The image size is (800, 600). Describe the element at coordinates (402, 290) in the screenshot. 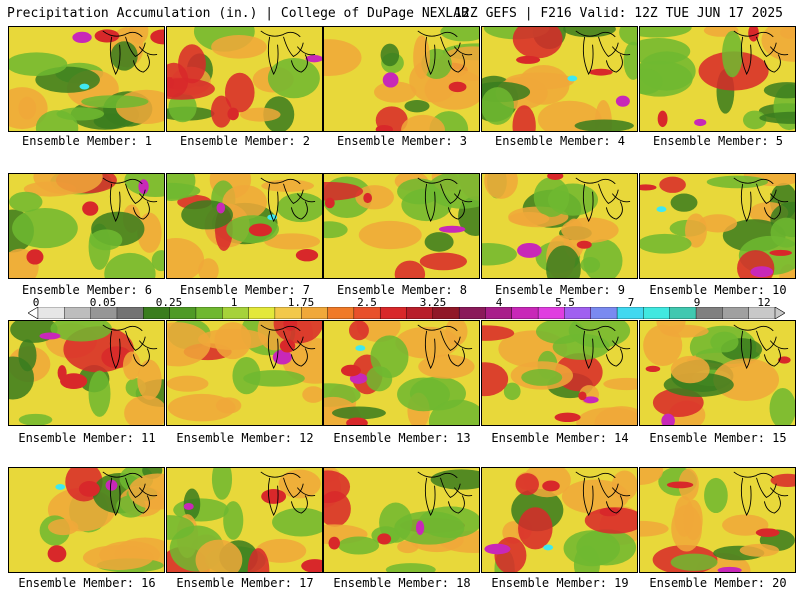

I see `ensemble-member-label: Ensemble Member: 8` at that location.